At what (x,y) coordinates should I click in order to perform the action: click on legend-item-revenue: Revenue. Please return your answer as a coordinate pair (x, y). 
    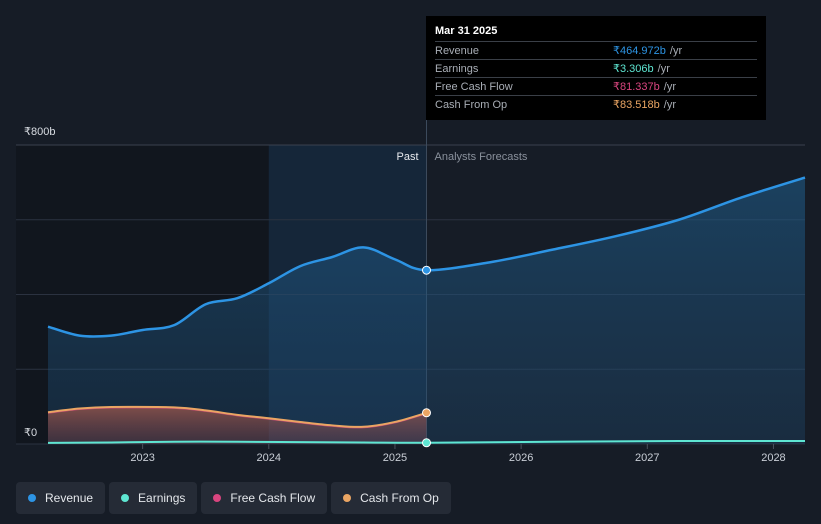
    Looking at the image, I should click on (61, 498).